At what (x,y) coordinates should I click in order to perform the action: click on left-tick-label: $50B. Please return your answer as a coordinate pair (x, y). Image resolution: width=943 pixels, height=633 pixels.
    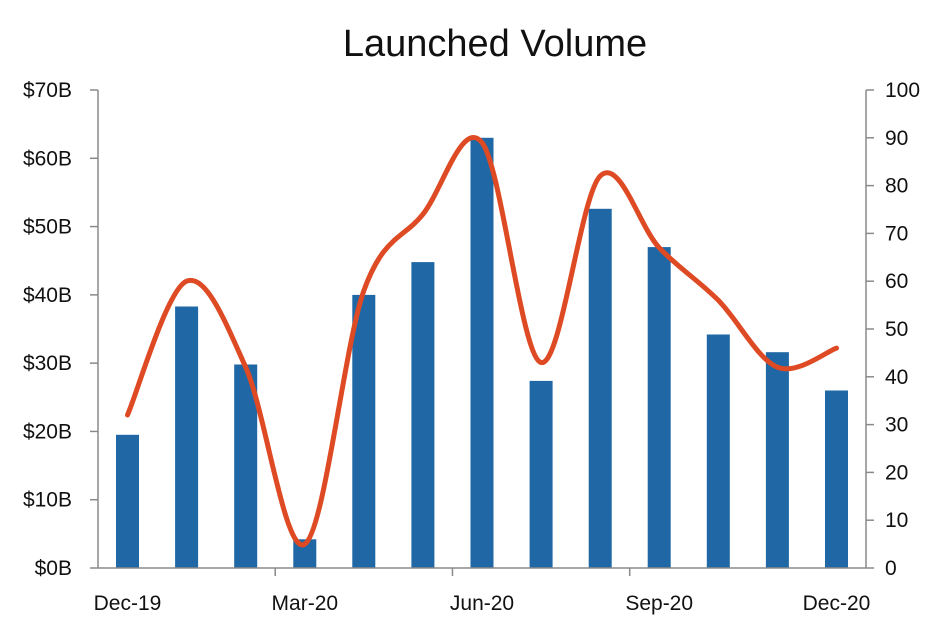
    Looking at the image, I should click on (47, 227).